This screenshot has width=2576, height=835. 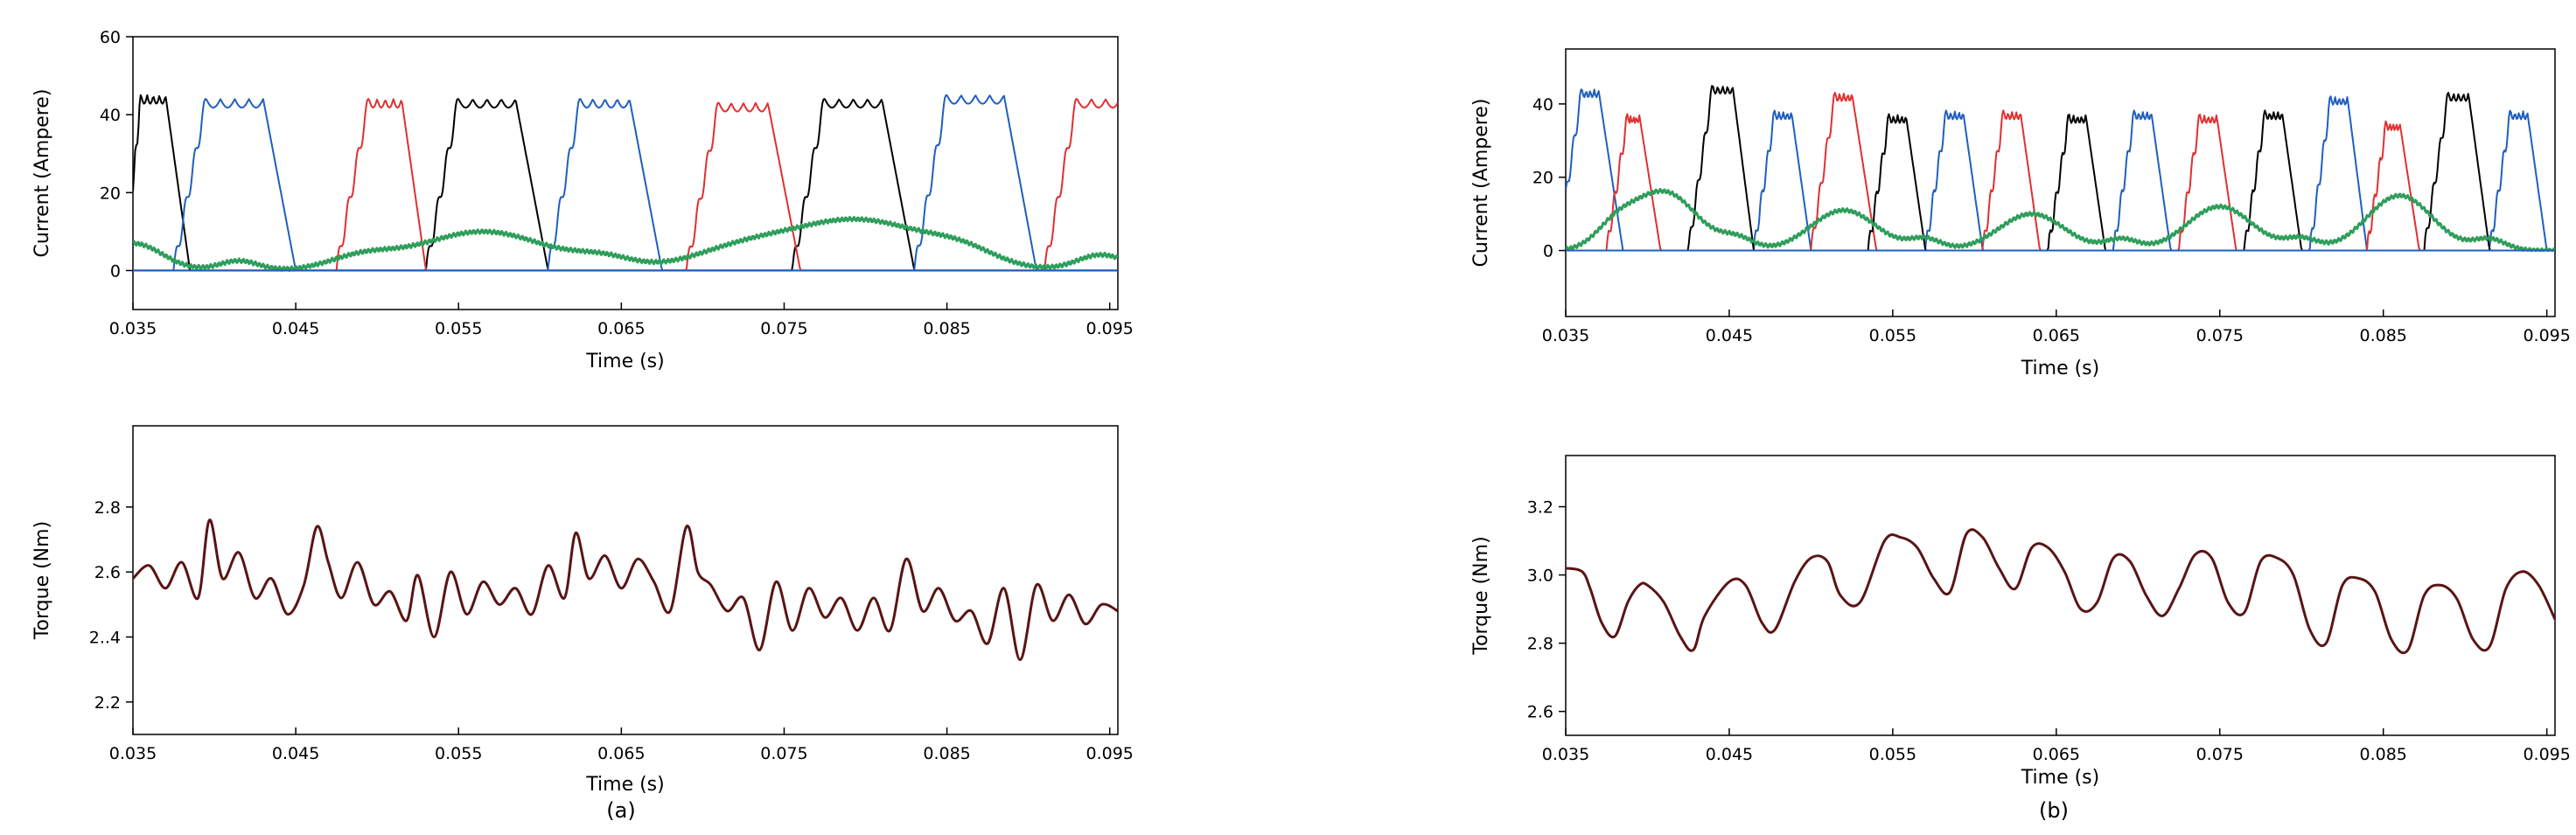 What do you see at coordinates (2054, 810) in the screenshot?
I see `caption-b: (b)` at bounding box center [2054, 810].